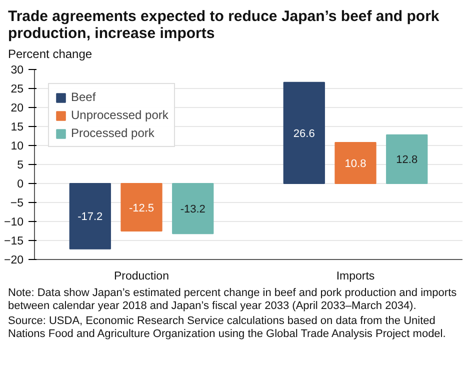 The image size is (474, 371). I want to click on y-tick-label: −20, so click(14, 260).